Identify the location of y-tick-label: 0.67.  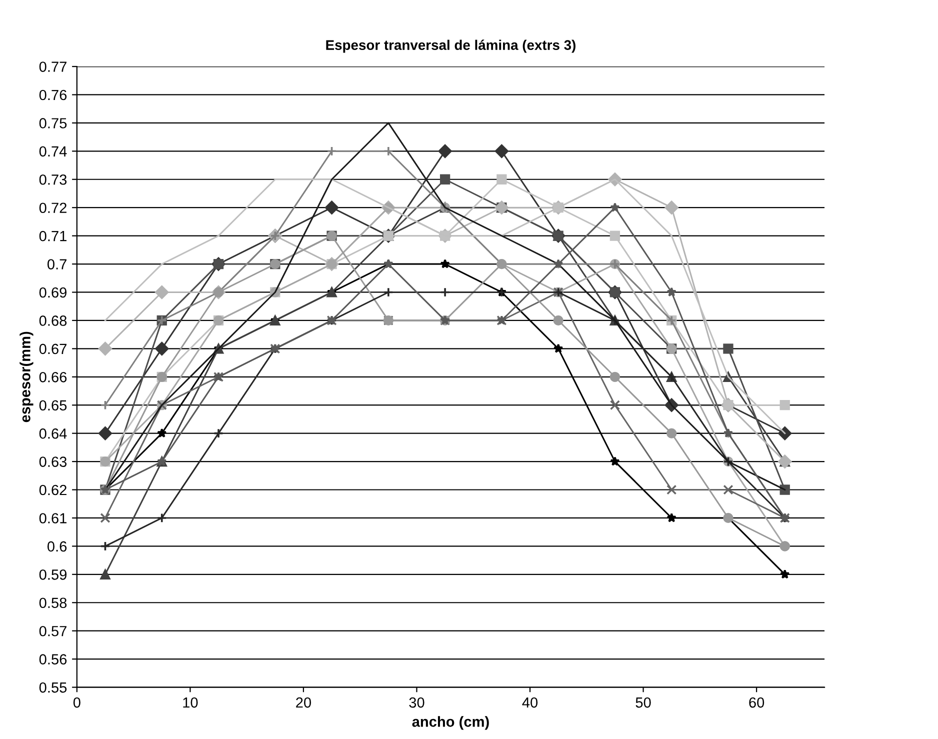
(52, 349).